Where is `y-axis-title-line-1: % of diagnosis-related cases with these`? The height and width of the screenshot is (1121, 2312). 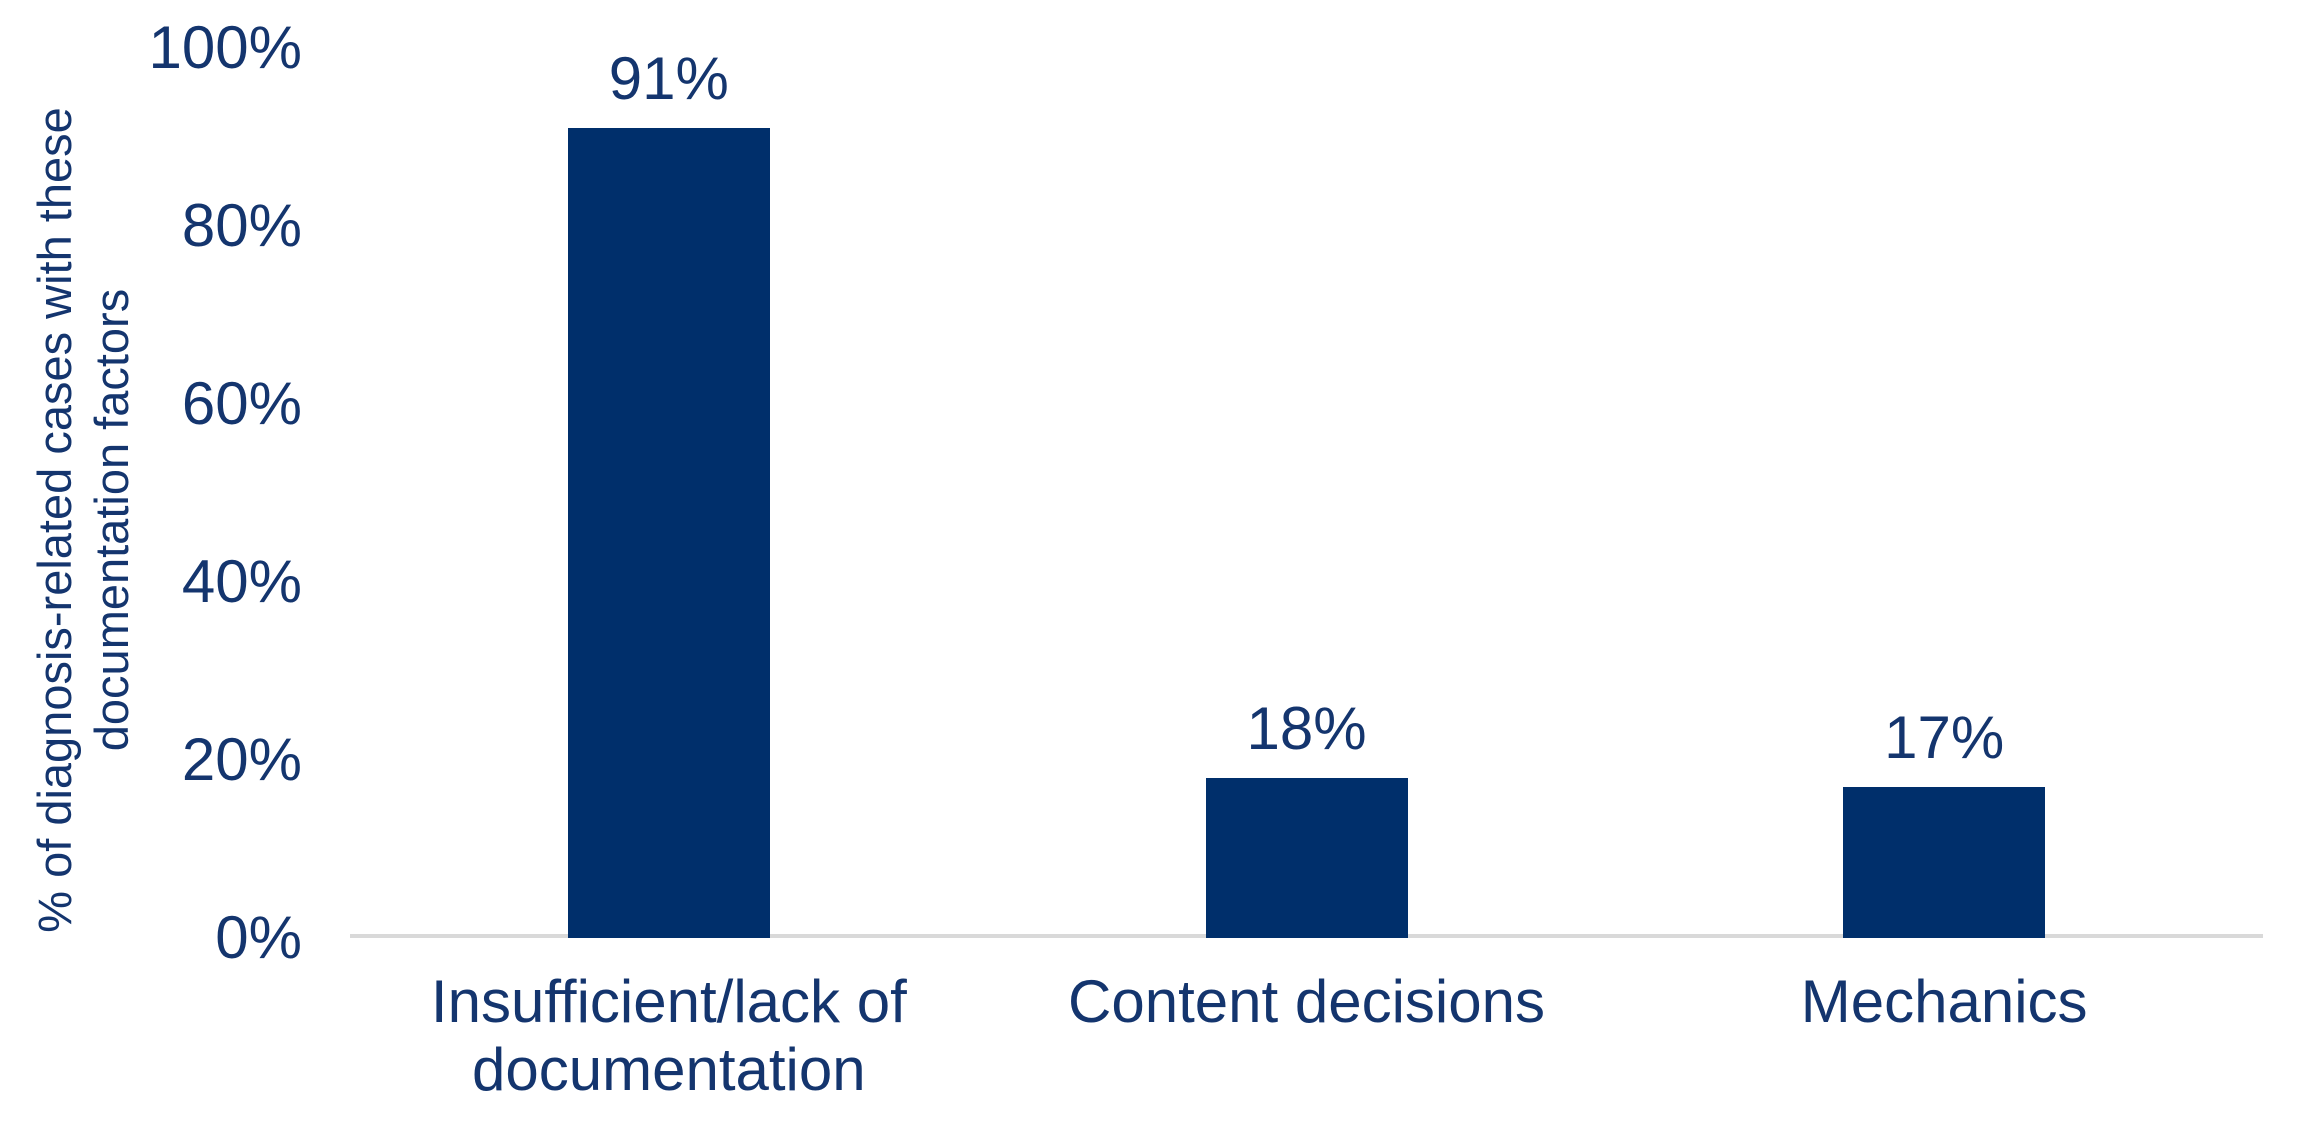
y-axis-title-line-1: % of diagnosis-related cases with these is located at coordinates (54, 520).